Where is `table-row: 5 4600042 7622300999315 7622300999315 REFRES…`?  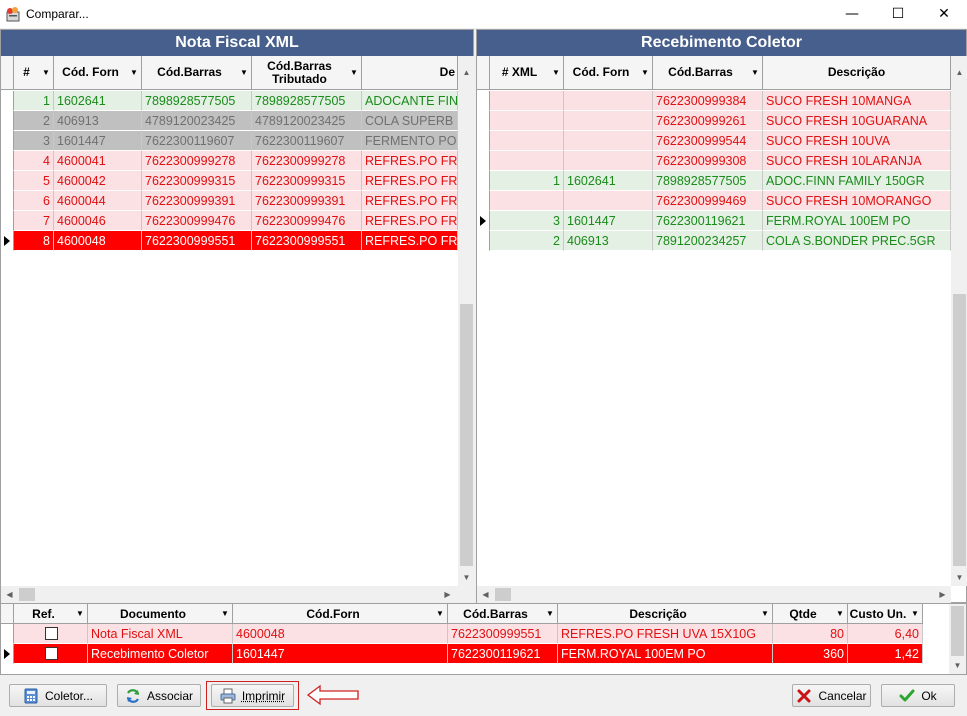
table-row: 5 4600042 7622300999315 7622300999315 REFRES… is located at coordinates (229, 181).